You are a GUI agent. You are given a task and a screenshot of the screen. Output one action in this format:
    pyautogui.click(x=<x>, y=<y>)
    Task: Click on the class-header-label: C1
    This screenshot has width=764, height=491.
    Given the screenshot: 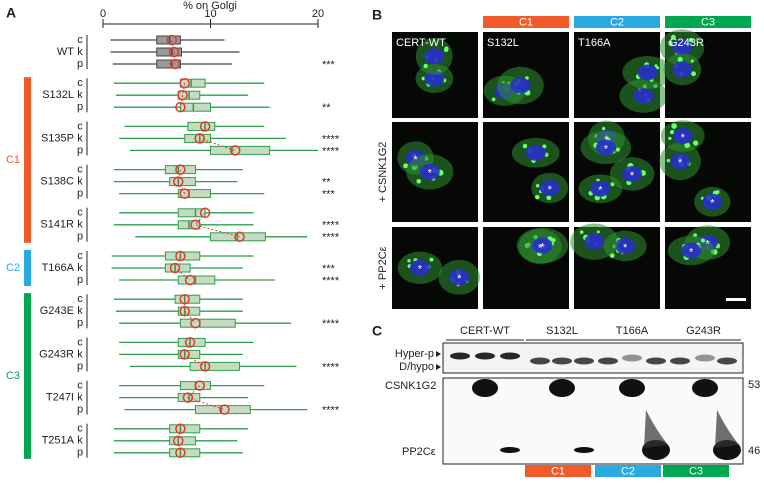 What is the action you would take?
    pyautogui.click(x=526, y=22)
    